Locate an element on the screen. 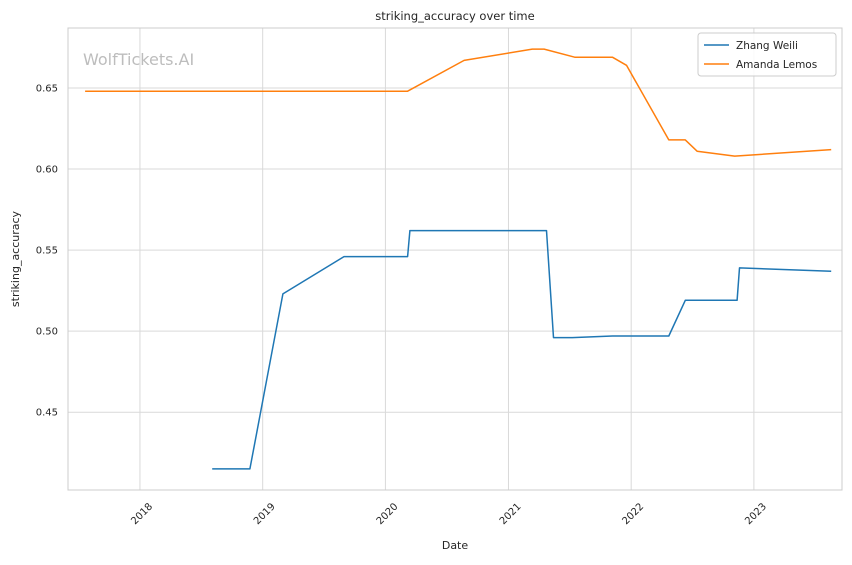  legend-label-zhang-weili: Zhang Weili is located at coordinates (767, 46).